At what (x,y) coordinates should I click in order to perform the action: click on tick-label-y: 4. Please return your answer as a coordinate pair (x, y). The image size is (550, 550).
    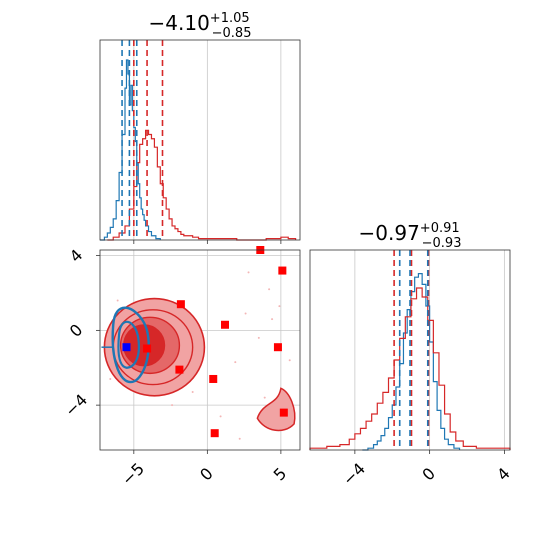
    Looking at the image, I should click on (76, 255).